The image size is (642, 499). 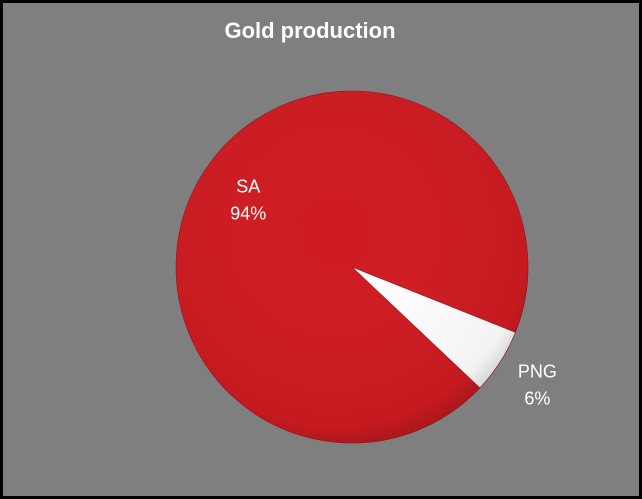 What do you see at coordinates (248, 213) in the screenshot?
I see `slice-value-label: 94%` at bounding box center [248, 213].